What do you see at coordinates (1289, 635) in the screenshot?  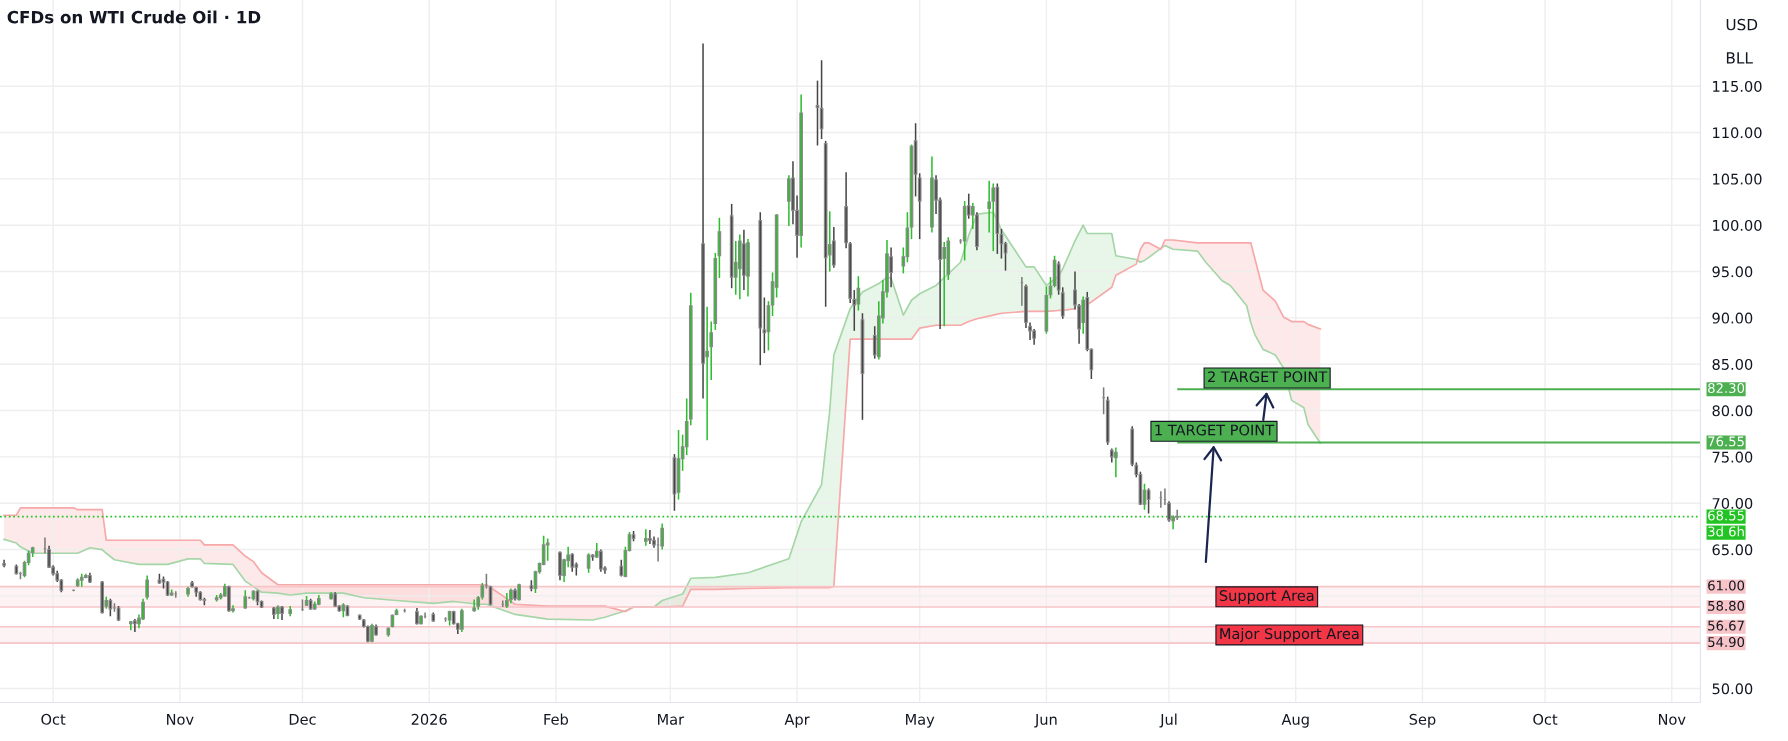 I see `band-label: Major Support Area` at bounding box center [1289, 635].